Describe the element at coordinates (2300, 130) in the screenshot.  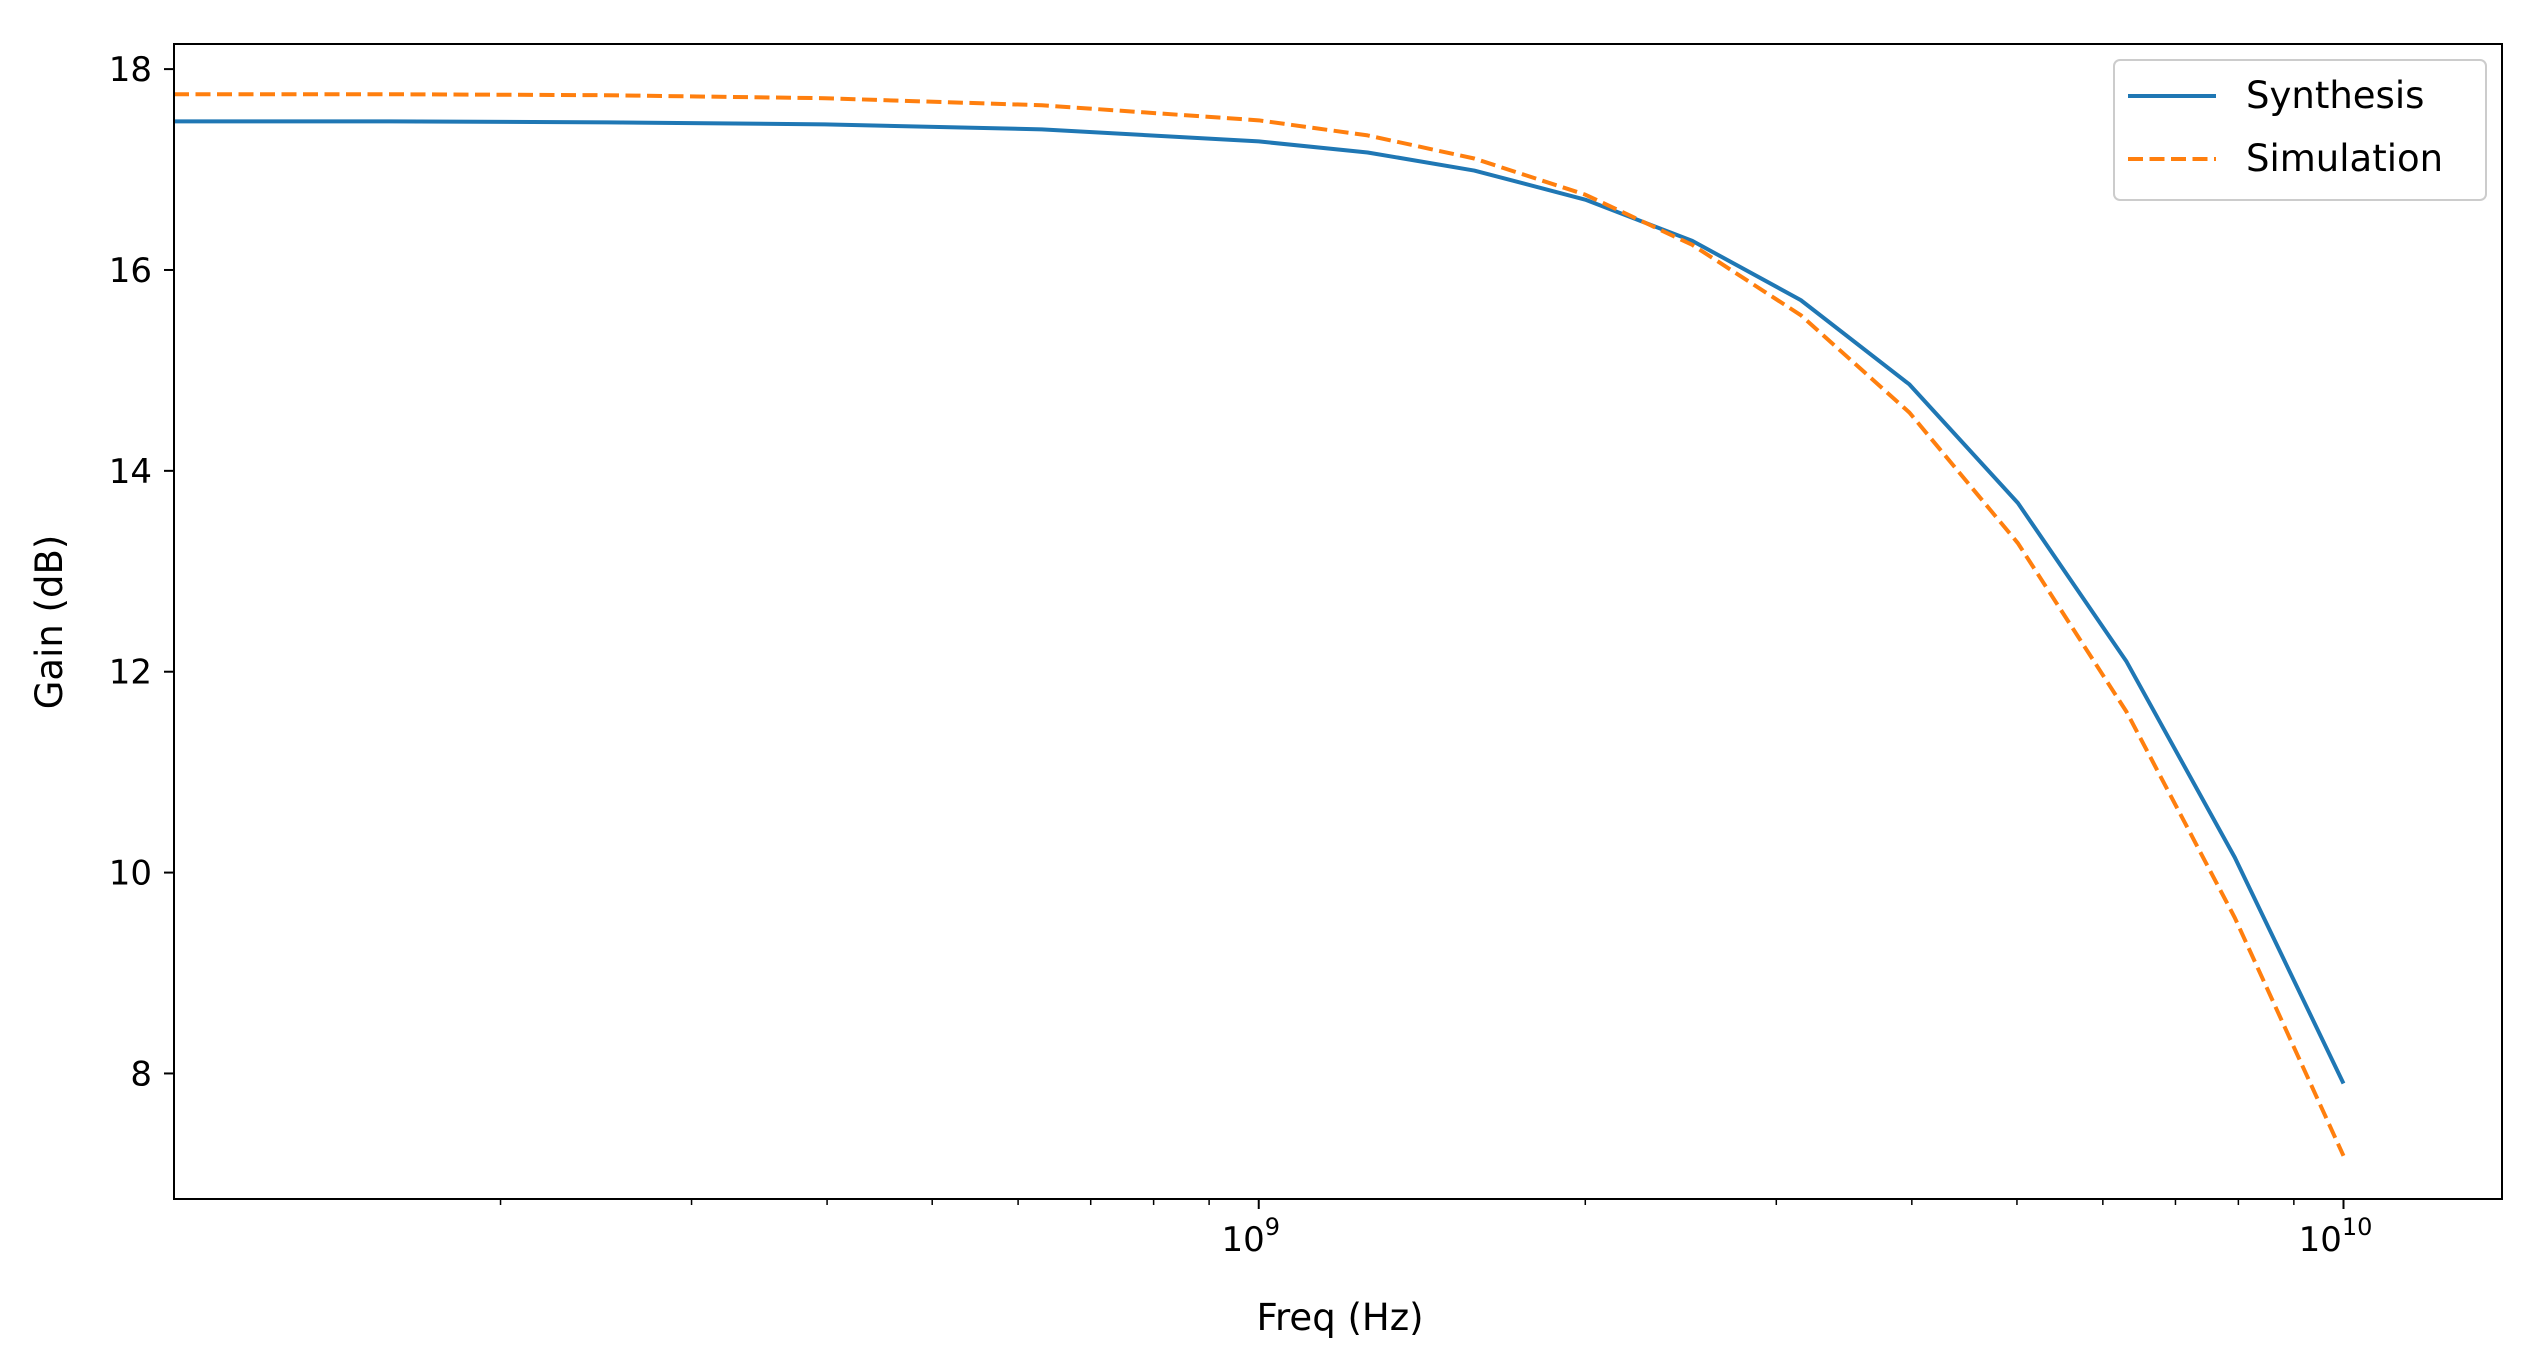
I see `legend: Synthesis Simulation` at that location.